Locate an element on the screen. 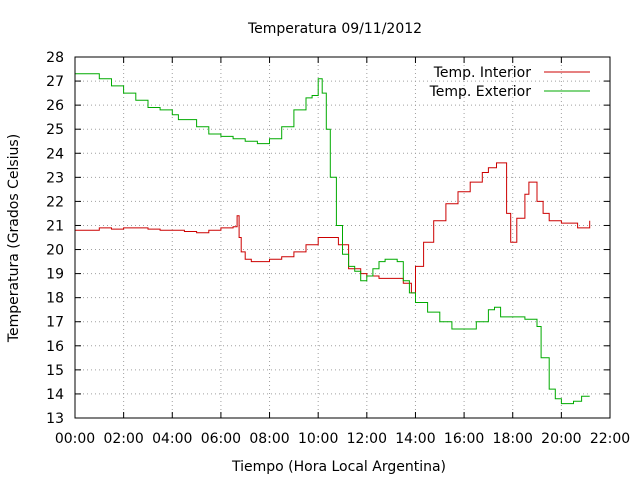 This screenshot has height=480, width=640. y-tick-label: 25 is located at coordinates (55, 130).